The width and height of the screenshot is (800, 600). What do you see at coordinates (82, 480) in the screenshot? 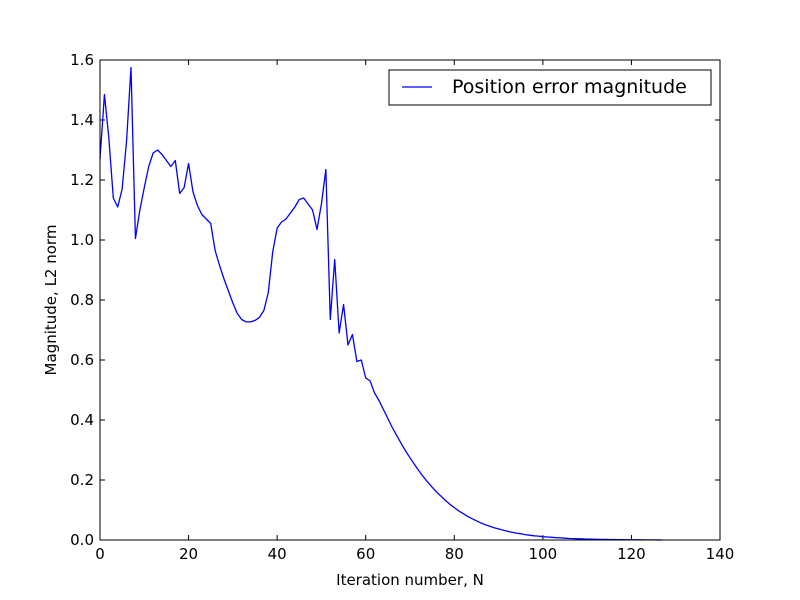
I see `y-tick-label: 0.2` at bounding box center [82, 480].